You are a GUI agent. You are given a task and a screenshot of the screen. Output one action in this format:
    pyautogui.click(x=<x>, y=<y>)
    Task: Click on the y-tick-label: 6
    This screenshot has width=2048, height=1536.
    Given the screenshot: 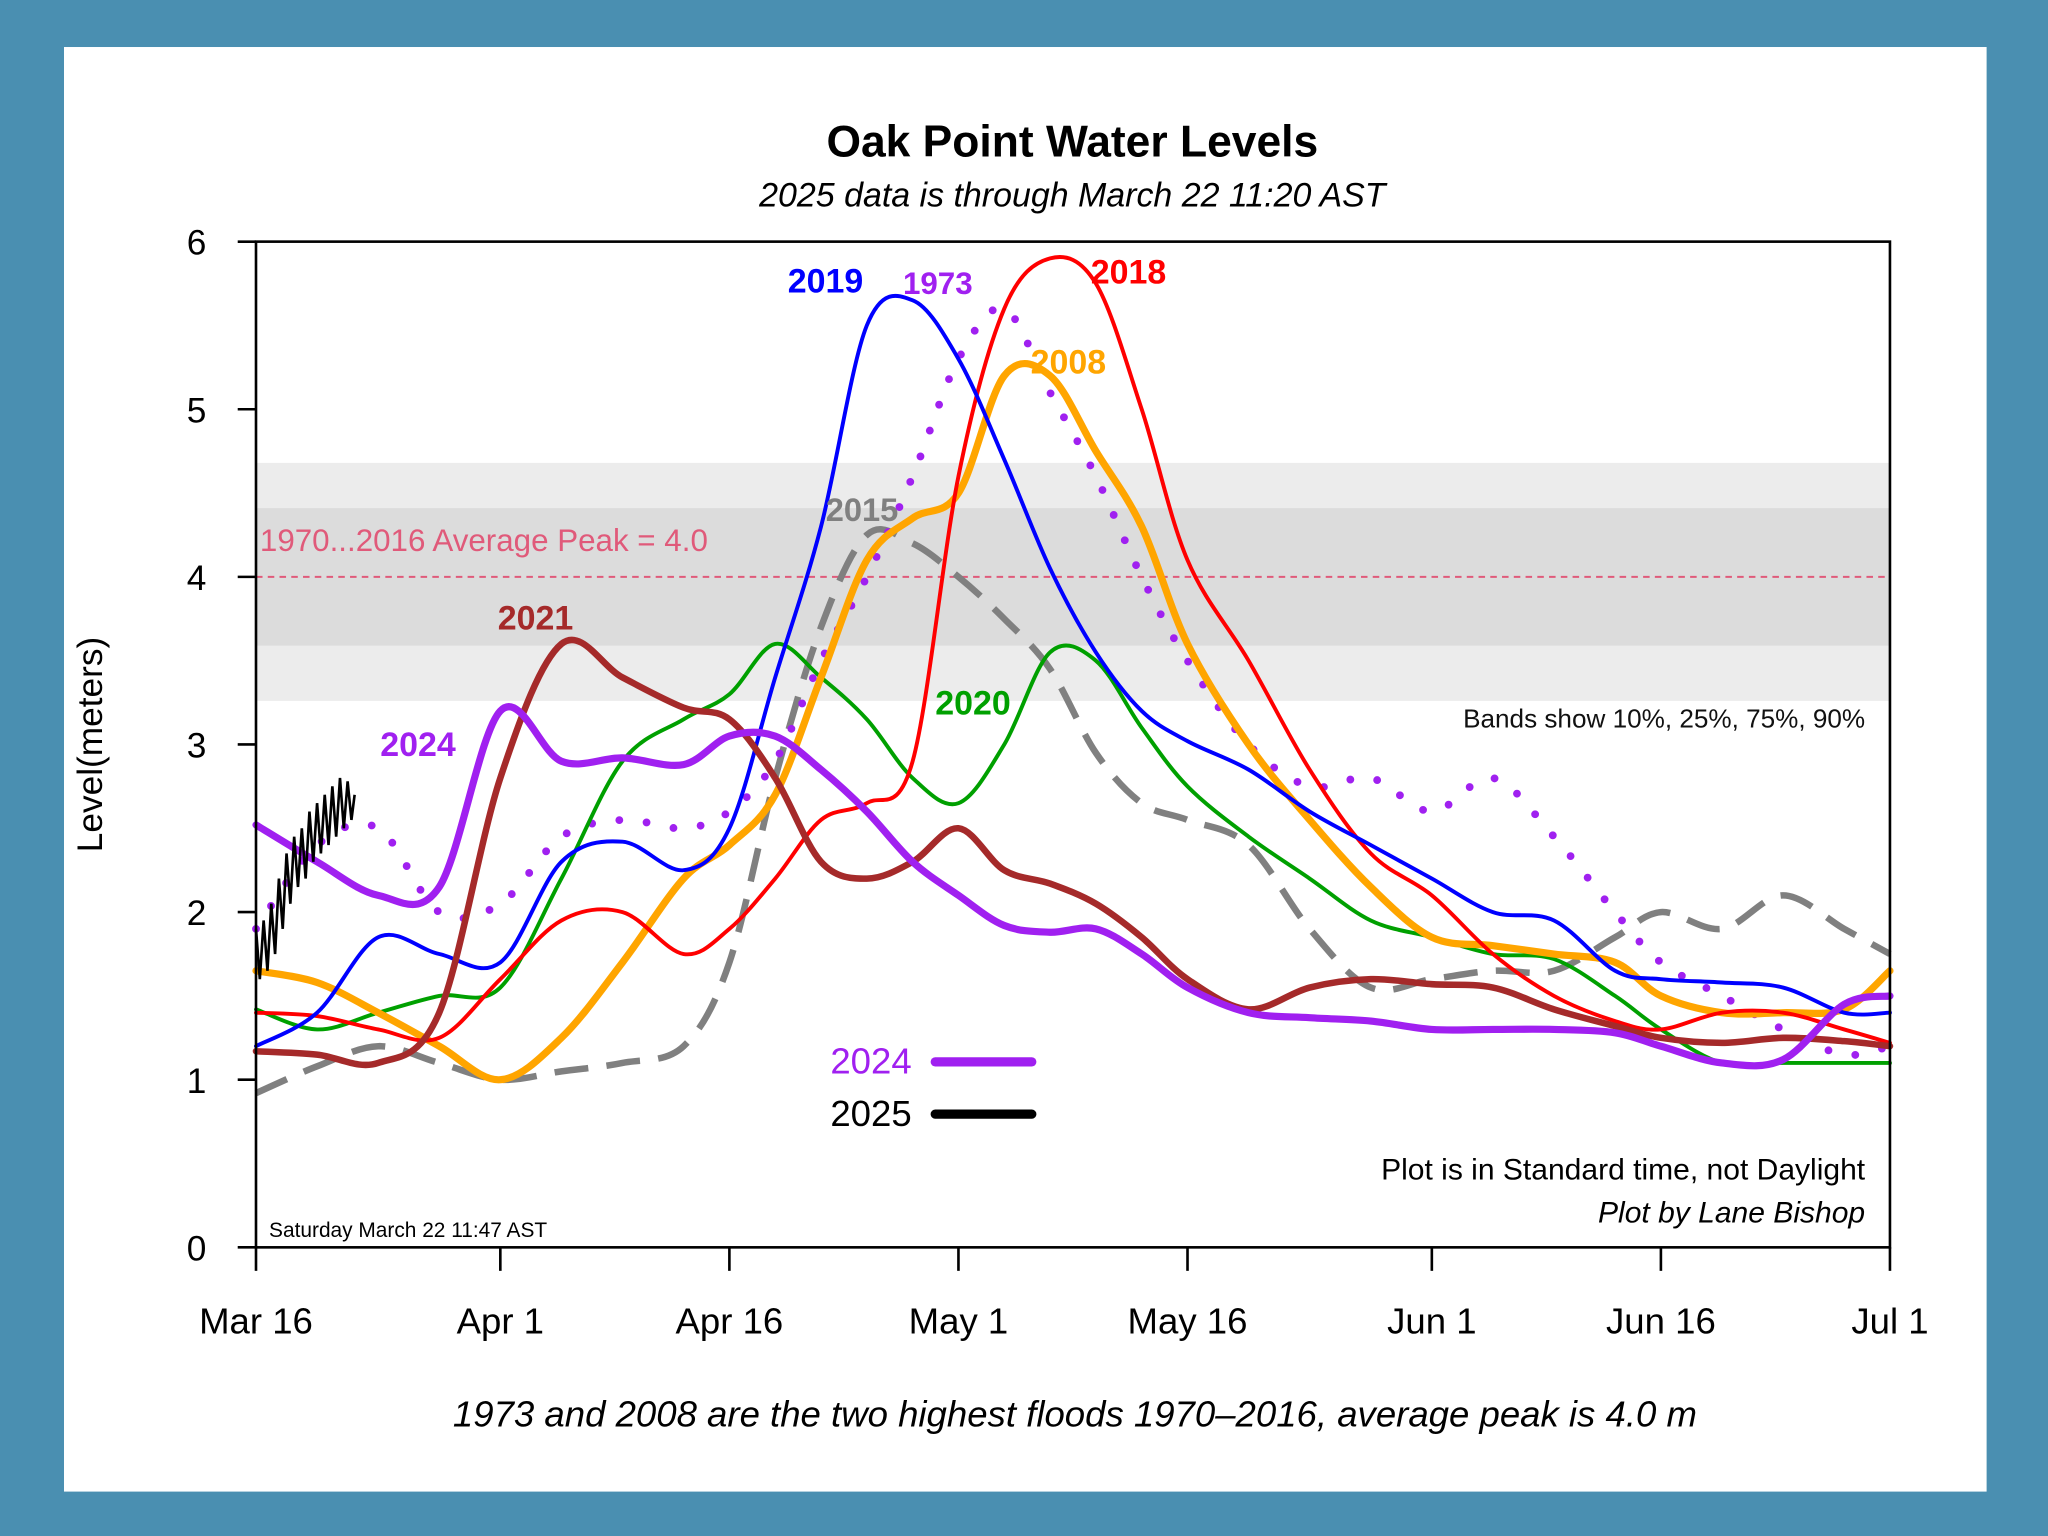 What is the action you would take?
    pyautogui.click(x=197, y=243)
    